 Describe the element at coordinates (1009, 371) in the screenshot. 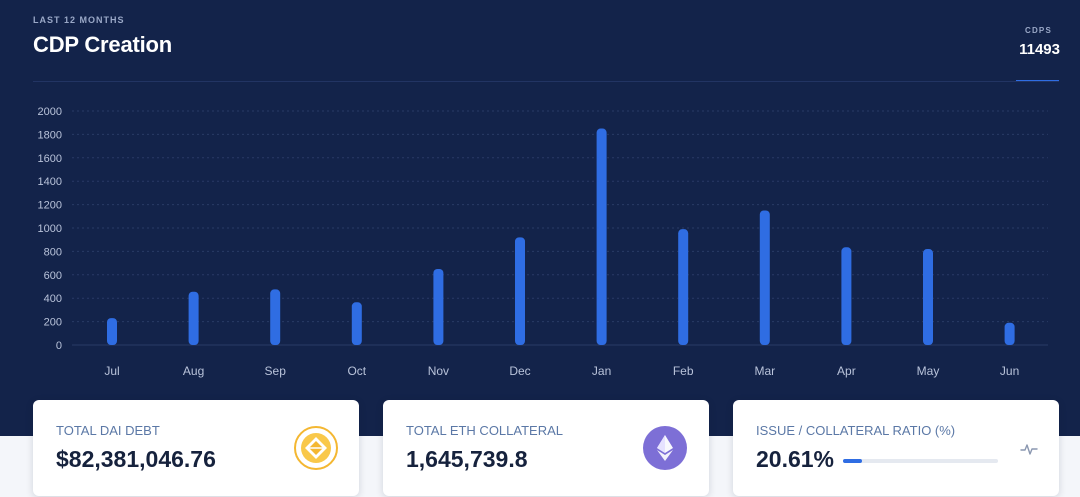

I see `x-tick-label: Jun` at that location.